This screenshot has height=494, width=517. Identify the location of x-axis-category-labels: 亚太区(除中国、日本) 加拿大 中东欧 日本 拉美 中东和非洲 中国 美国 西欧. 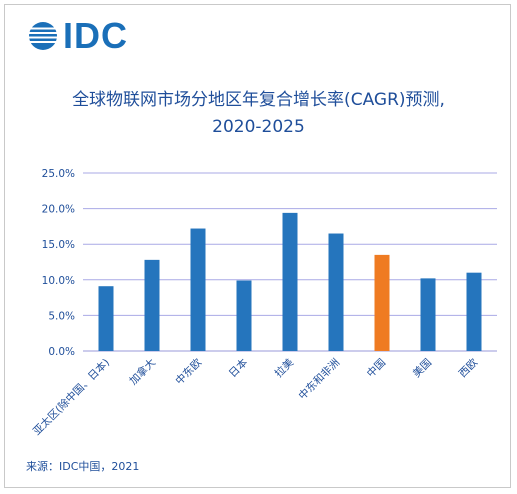
(255, 397).